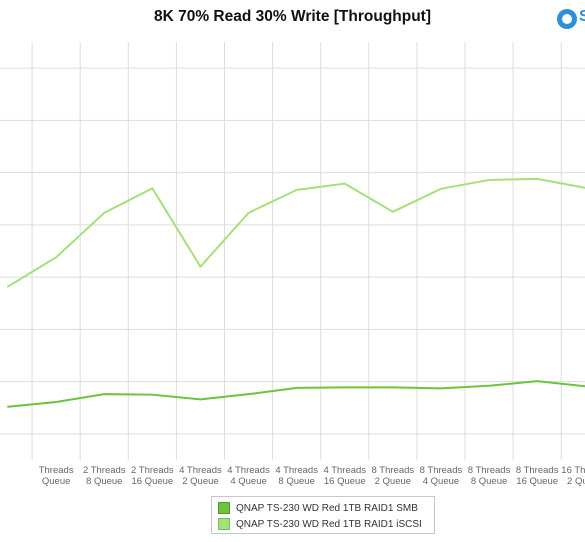 This screenshot has width=585, height=542. What do you see at coordinates (296, 394) in the screenshot?
I see `series-line-smb` at bounding box center [296, 394].